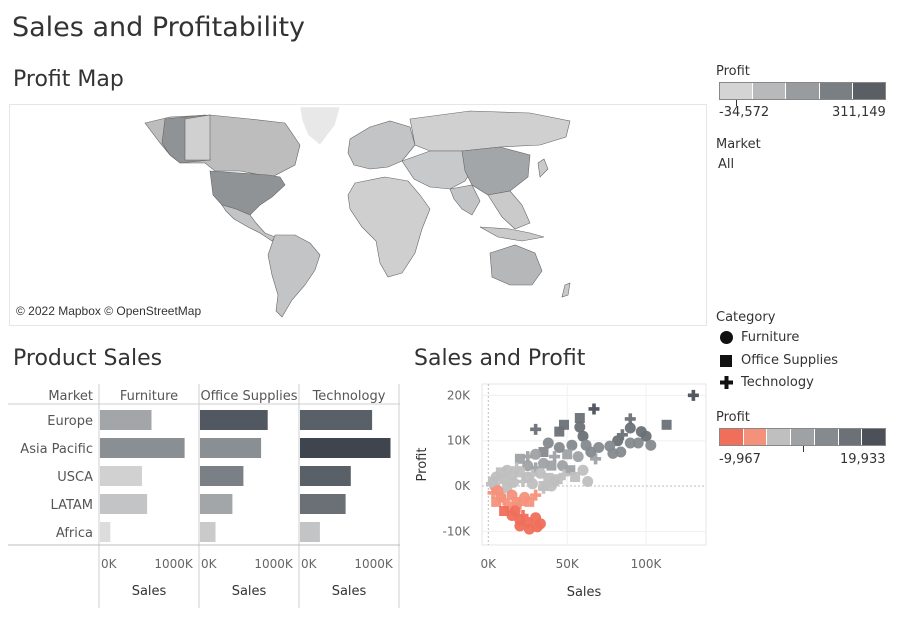 The image size is (900, 619). I want to click on category-legend-office-supplies: Office Supplies, so click(779, 360).